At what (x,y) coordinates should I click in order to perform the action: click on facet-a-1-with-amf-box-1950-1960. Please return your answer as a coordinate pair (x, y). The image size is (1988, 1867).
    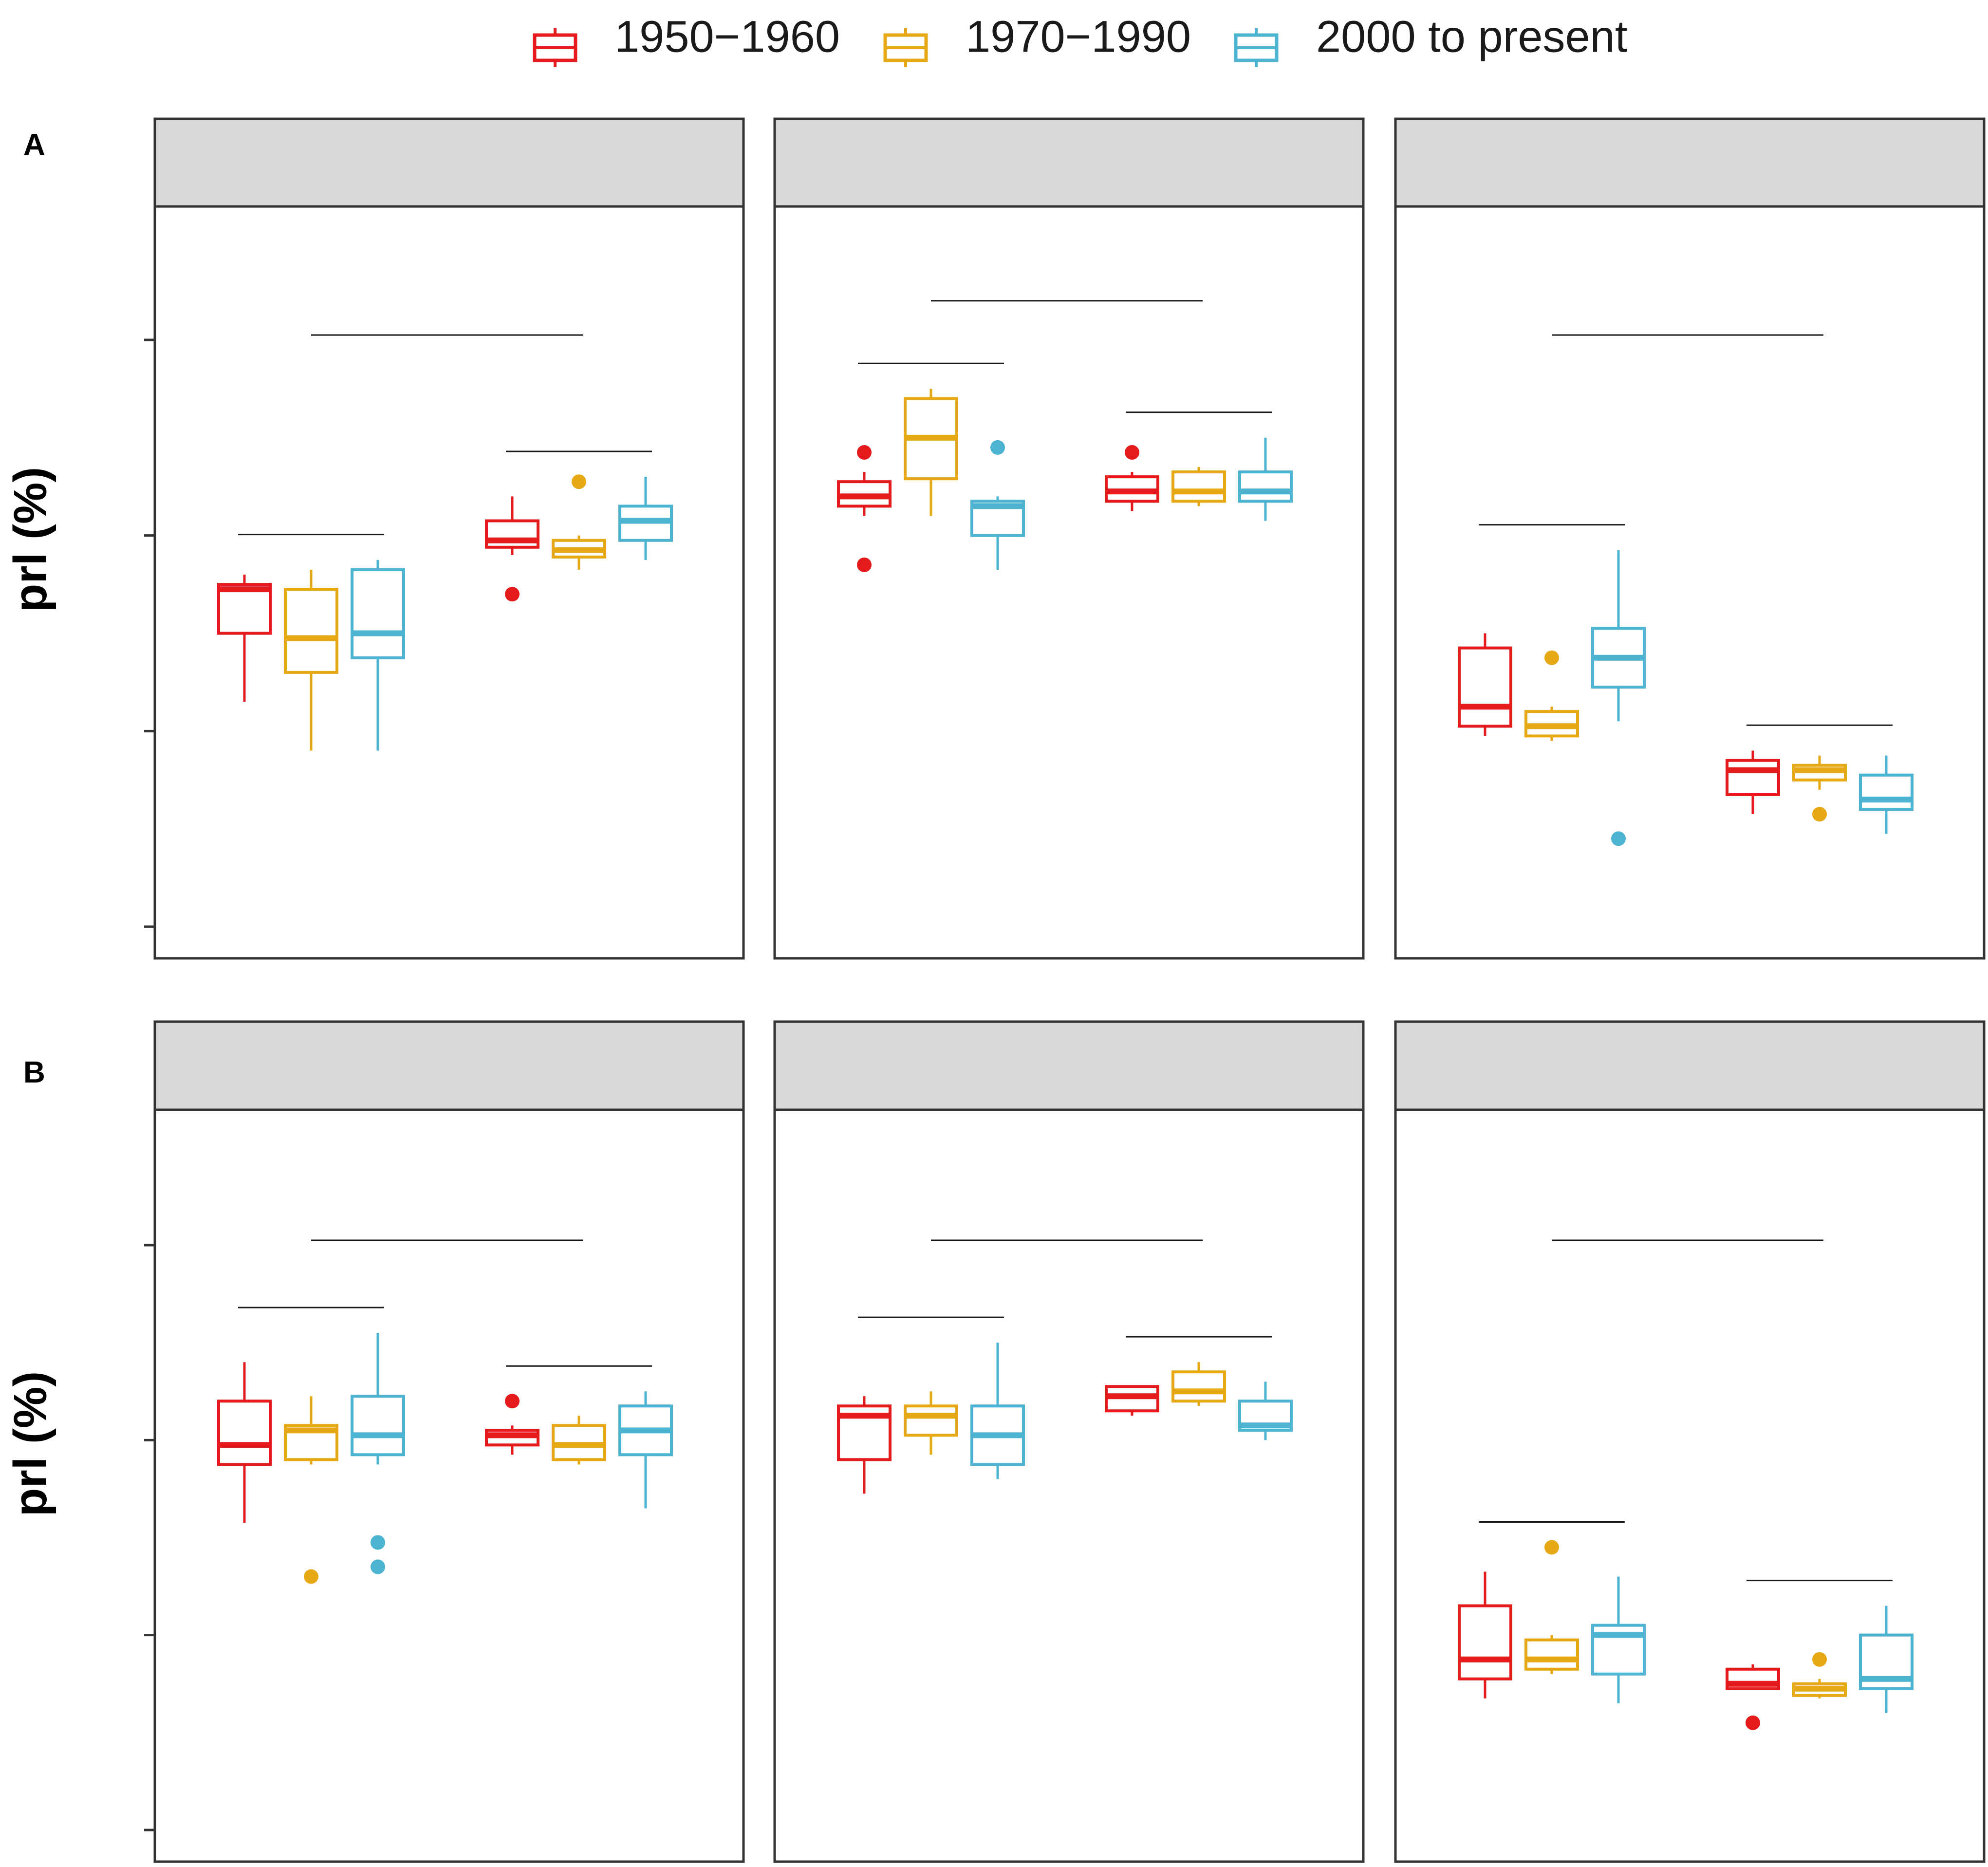
    Looking at the image, I should click on (512, 549).